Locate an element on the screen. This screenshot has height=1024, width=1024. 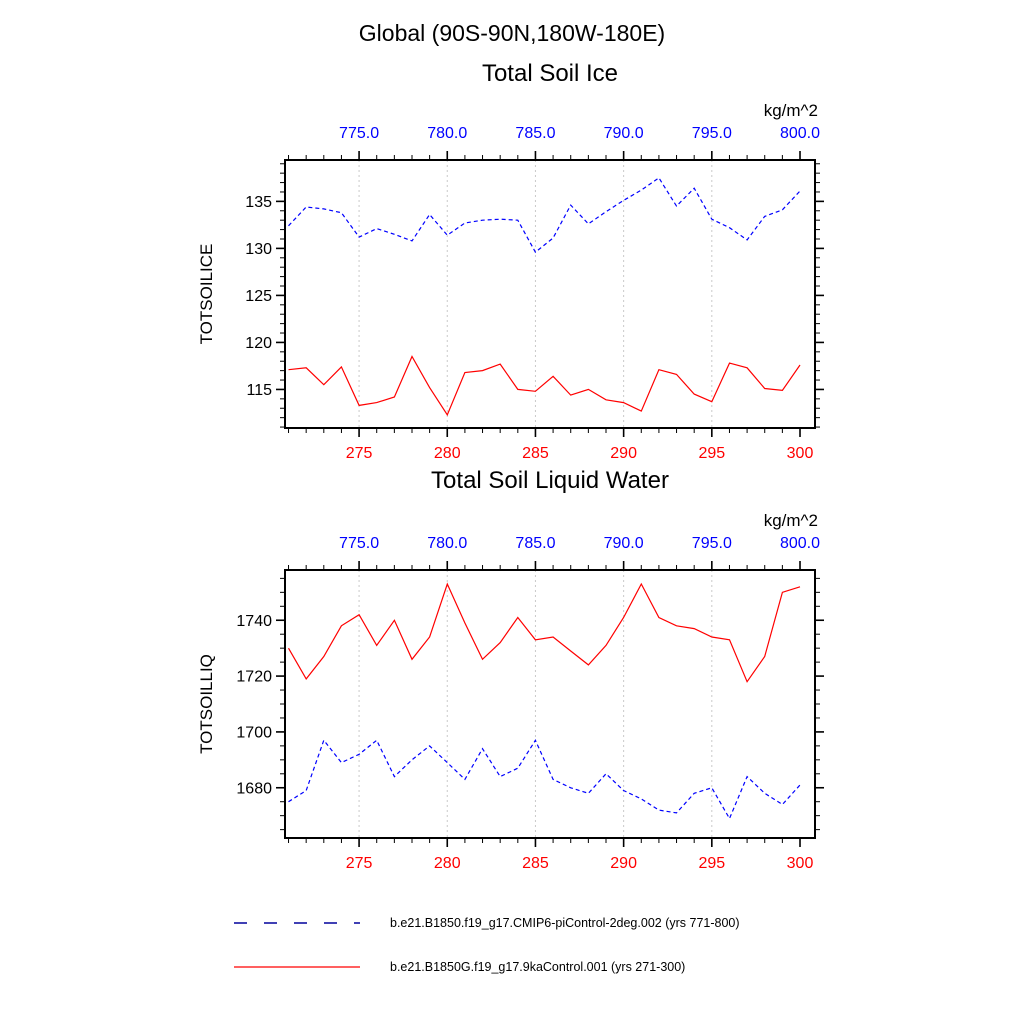
y-axis-label: 120 is located at coordinates (258, 343).